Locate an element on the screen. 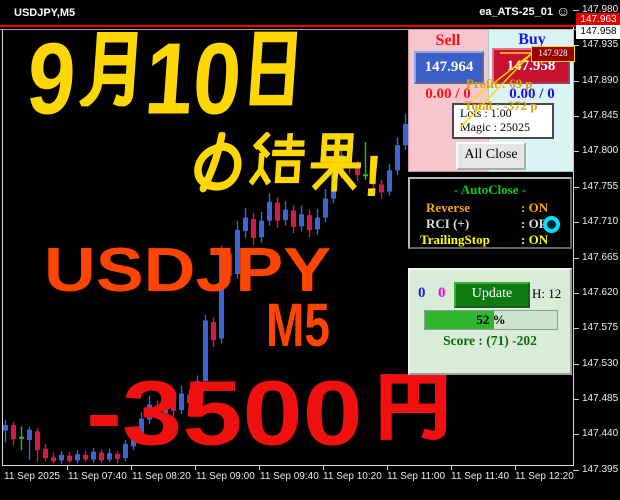 The height and width of the screenshot is (500, 620). price-label: 147.980 is located at coordinates (600, 9).